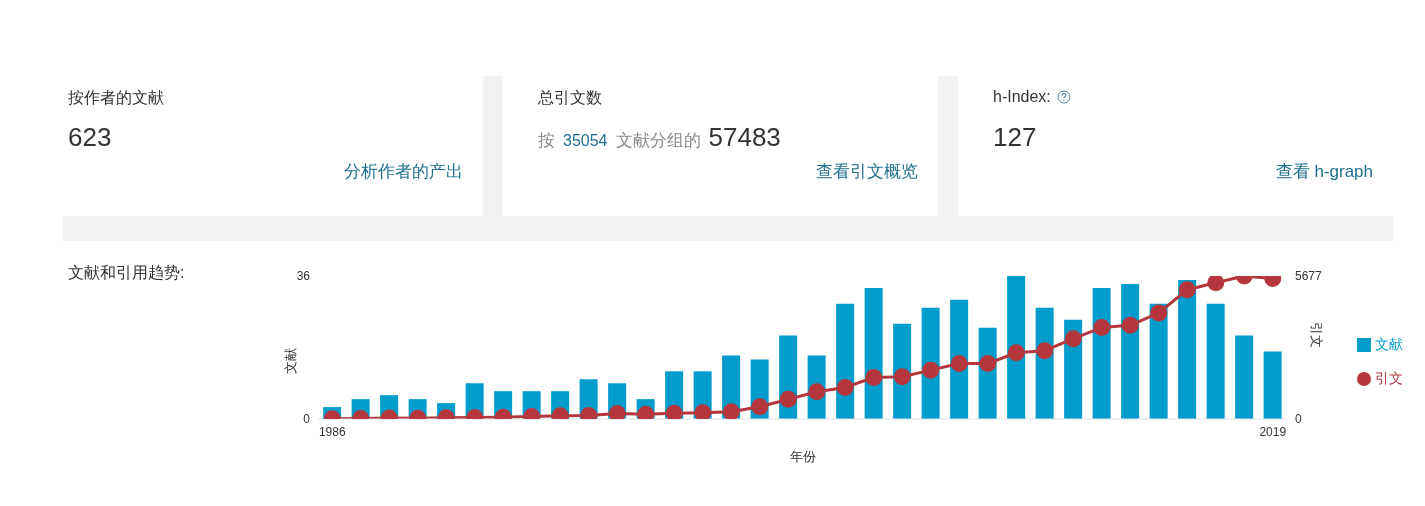  What do you see at coordinates (658, 141) in the screenshot?
I see `text: 文献分组的` at bounding box center [658, 141].